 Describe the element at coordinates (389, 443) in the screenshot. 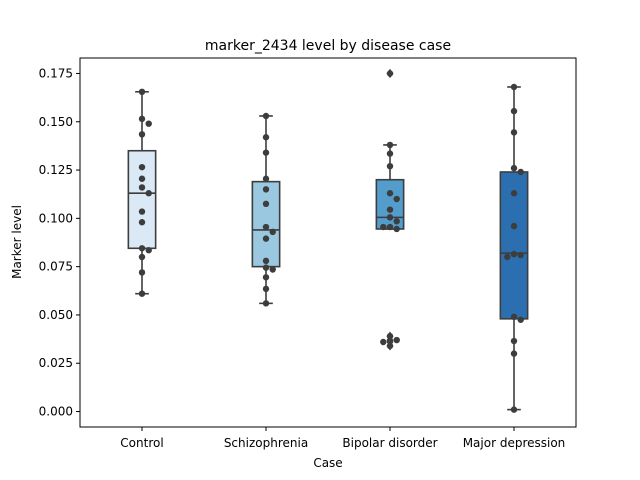

I see `x-tick-label: Bipolar disorder` at that location.